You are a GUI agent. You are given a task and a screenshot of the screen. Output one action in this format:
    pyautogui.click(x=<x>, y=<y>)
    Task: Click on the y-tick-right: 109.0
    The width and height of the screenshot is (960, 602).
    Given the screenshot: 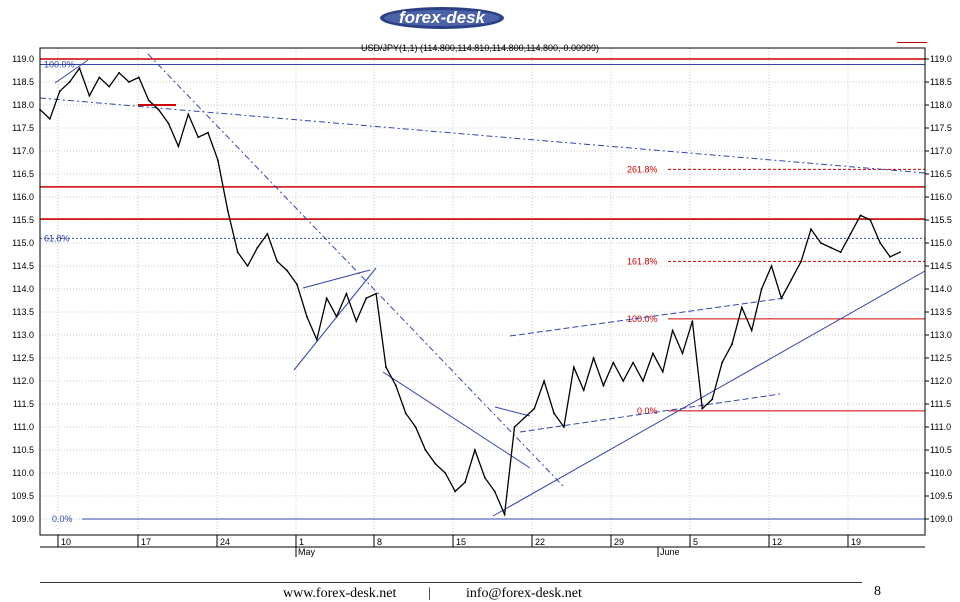 What is the action you would take?
    pyautogui.click(x=941, y=519)
    